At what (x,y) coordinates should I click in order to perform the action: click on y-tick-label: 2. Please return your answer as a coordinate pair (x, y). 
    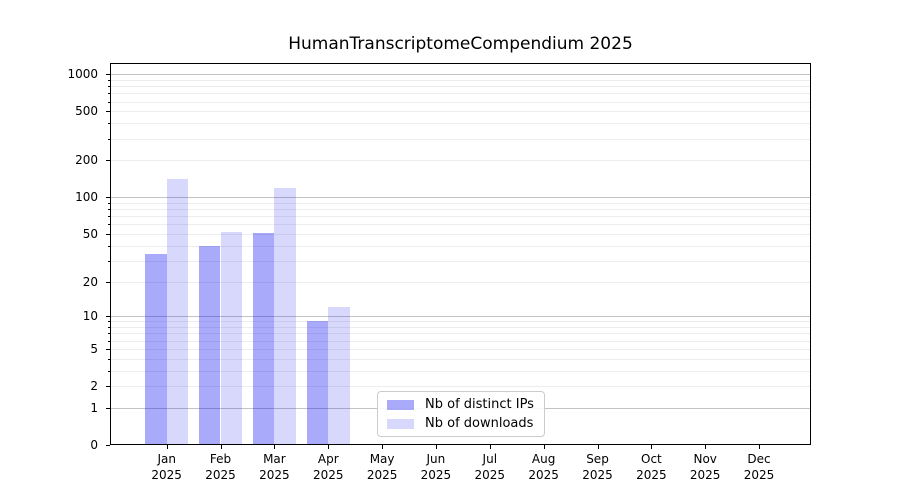
    Looking at the image, I should click on (94, 386).